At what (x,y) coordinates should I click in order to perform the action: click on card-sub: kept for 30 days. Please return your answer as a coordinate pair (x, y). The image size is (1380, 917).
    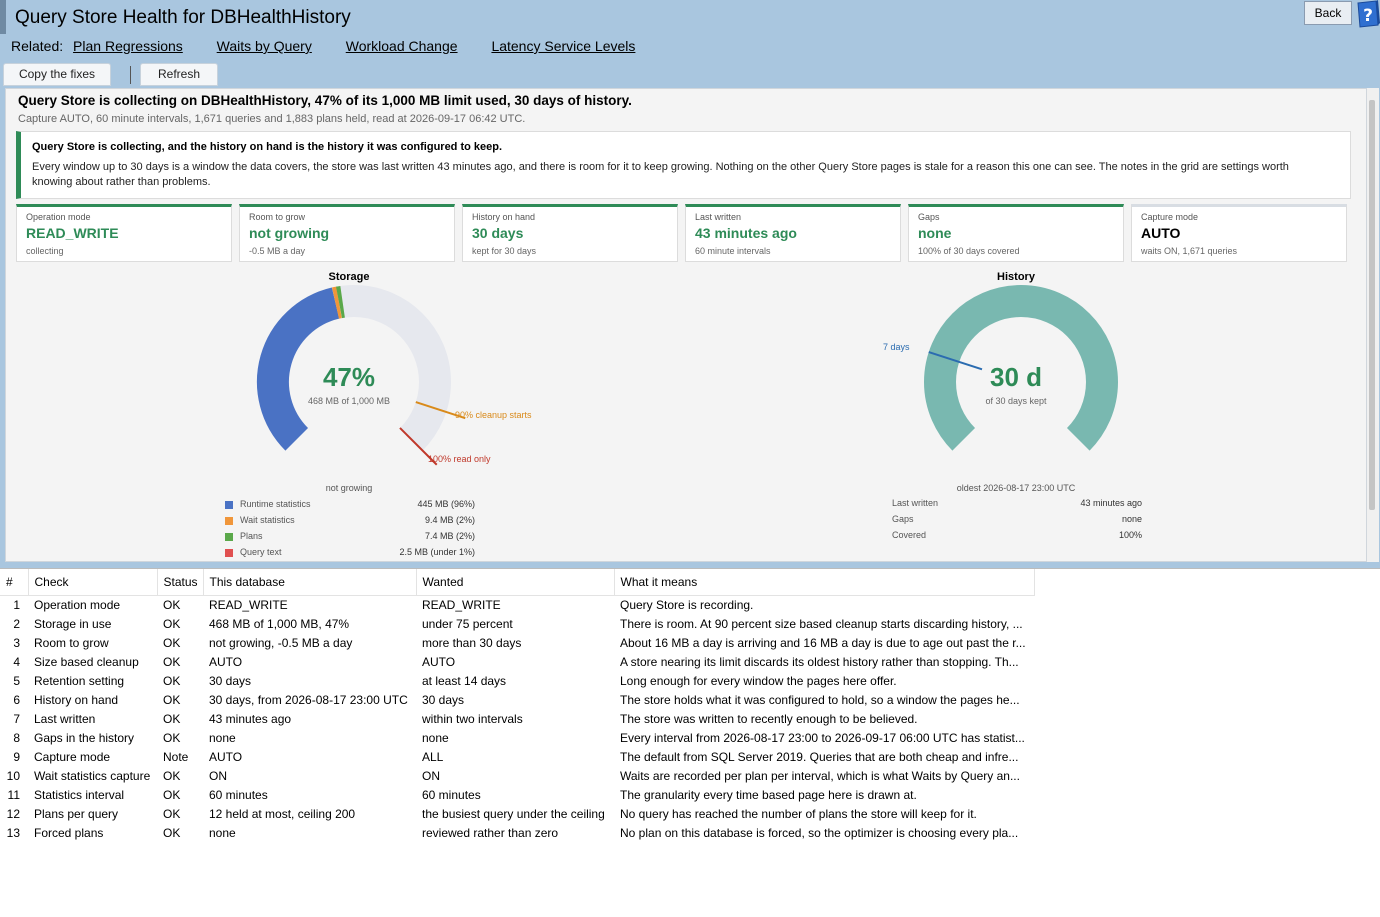
    Looking at the image, I should click on (504, 251).